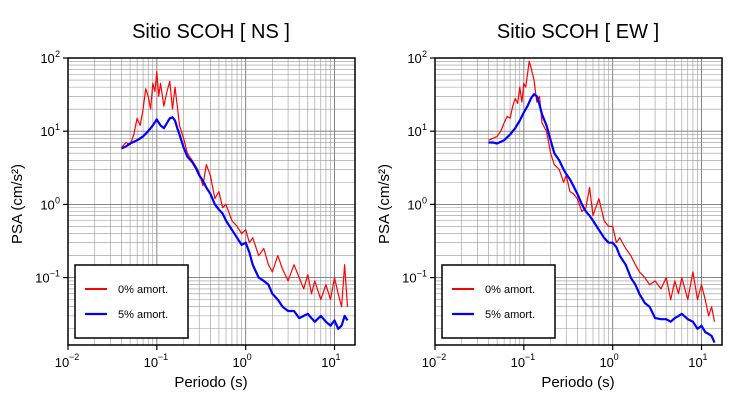 The height and width of the screenshot is (400, 730). What do you see at coordinates (578, 32) in the screenshot?
I see `chart-title: Sitio SCOH [ EW ]` at bounding box center [578, 32].